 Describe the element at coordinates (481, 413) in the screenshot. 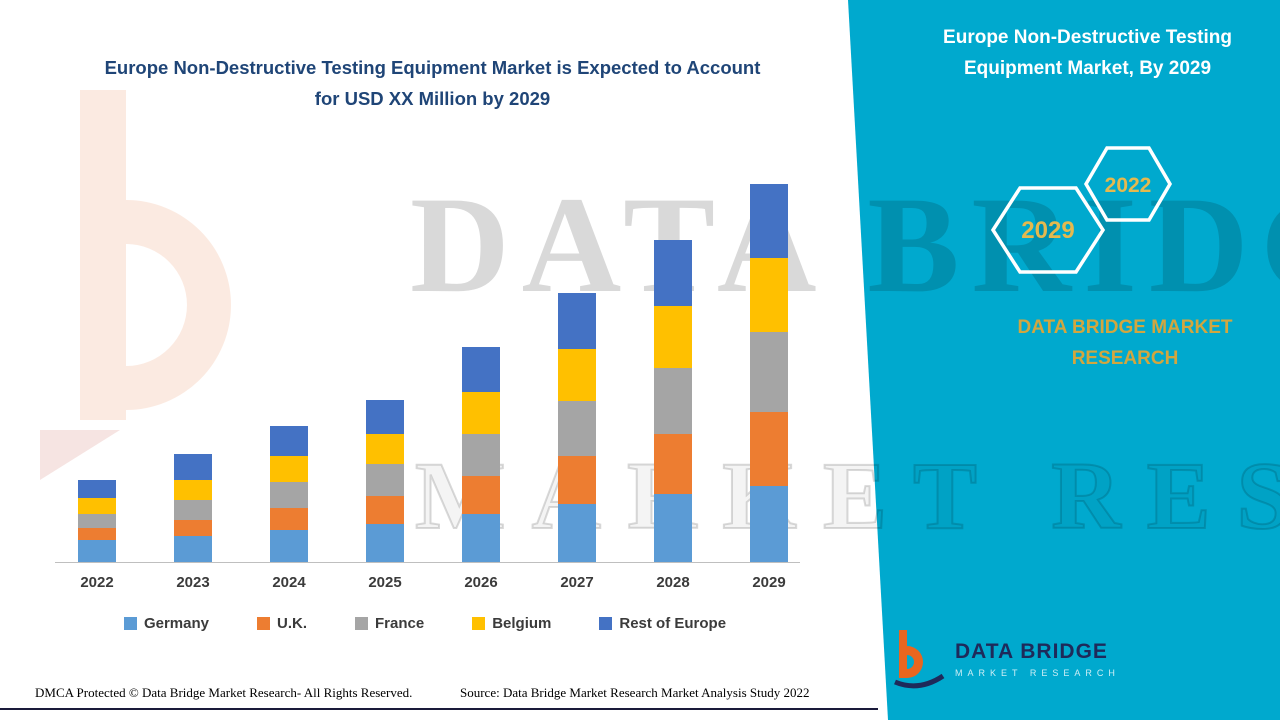

I see `bar-segment-2026-belgium` at that location.